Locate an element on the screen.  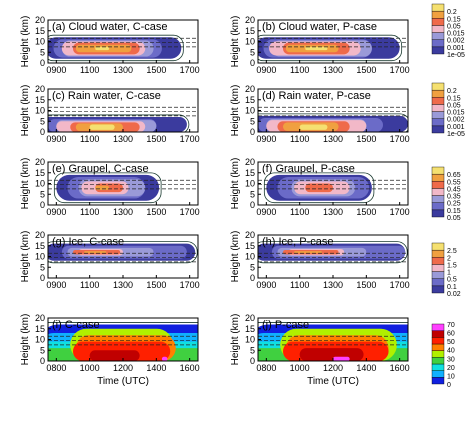
colorbar-label: 0.25 is located at coordinates (454, 204).